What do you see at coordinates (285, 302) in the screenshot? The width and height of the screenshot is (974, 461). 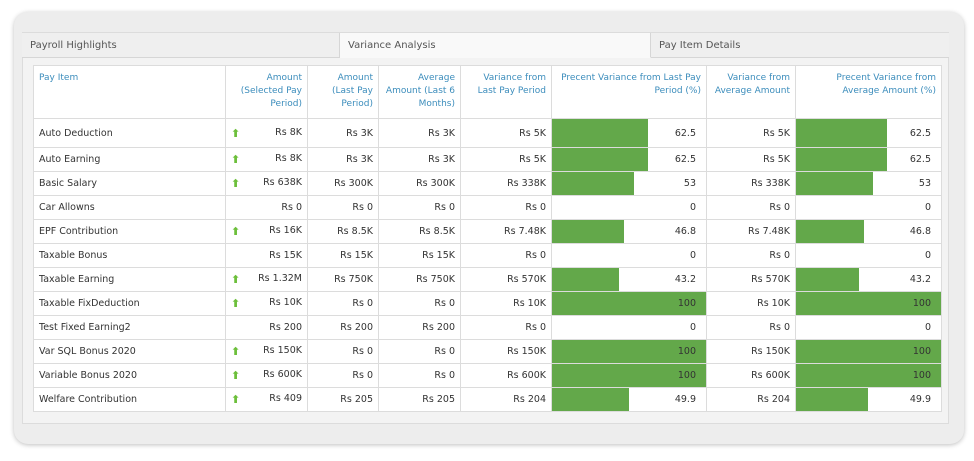 I see `amount-selected-value: Rs 10K` at bounding box center [285, 302].